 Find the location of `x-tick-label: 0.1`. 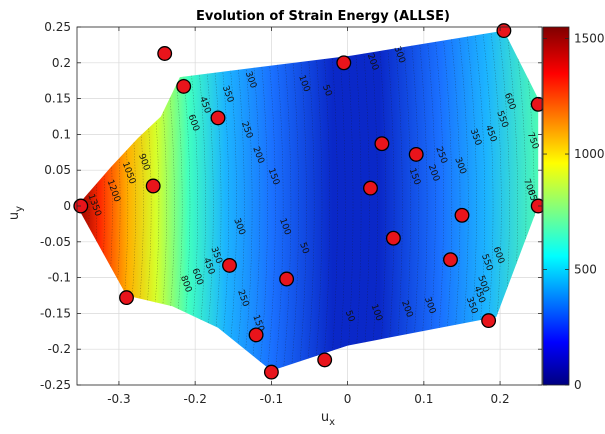

x-tick-label: 0.1 is located at coordinates (423, 399).